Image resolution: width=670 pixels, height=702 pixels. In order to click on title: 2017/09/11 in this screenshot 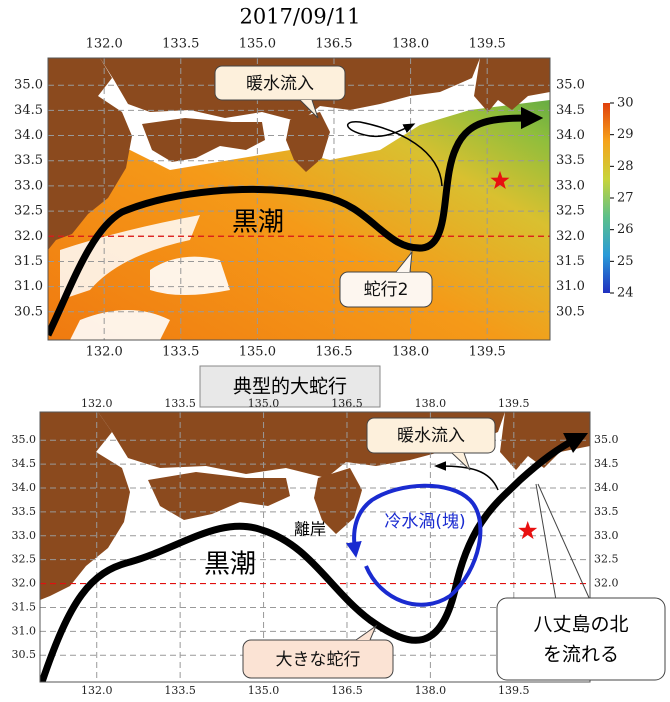, I will do `click(299, 17)`.